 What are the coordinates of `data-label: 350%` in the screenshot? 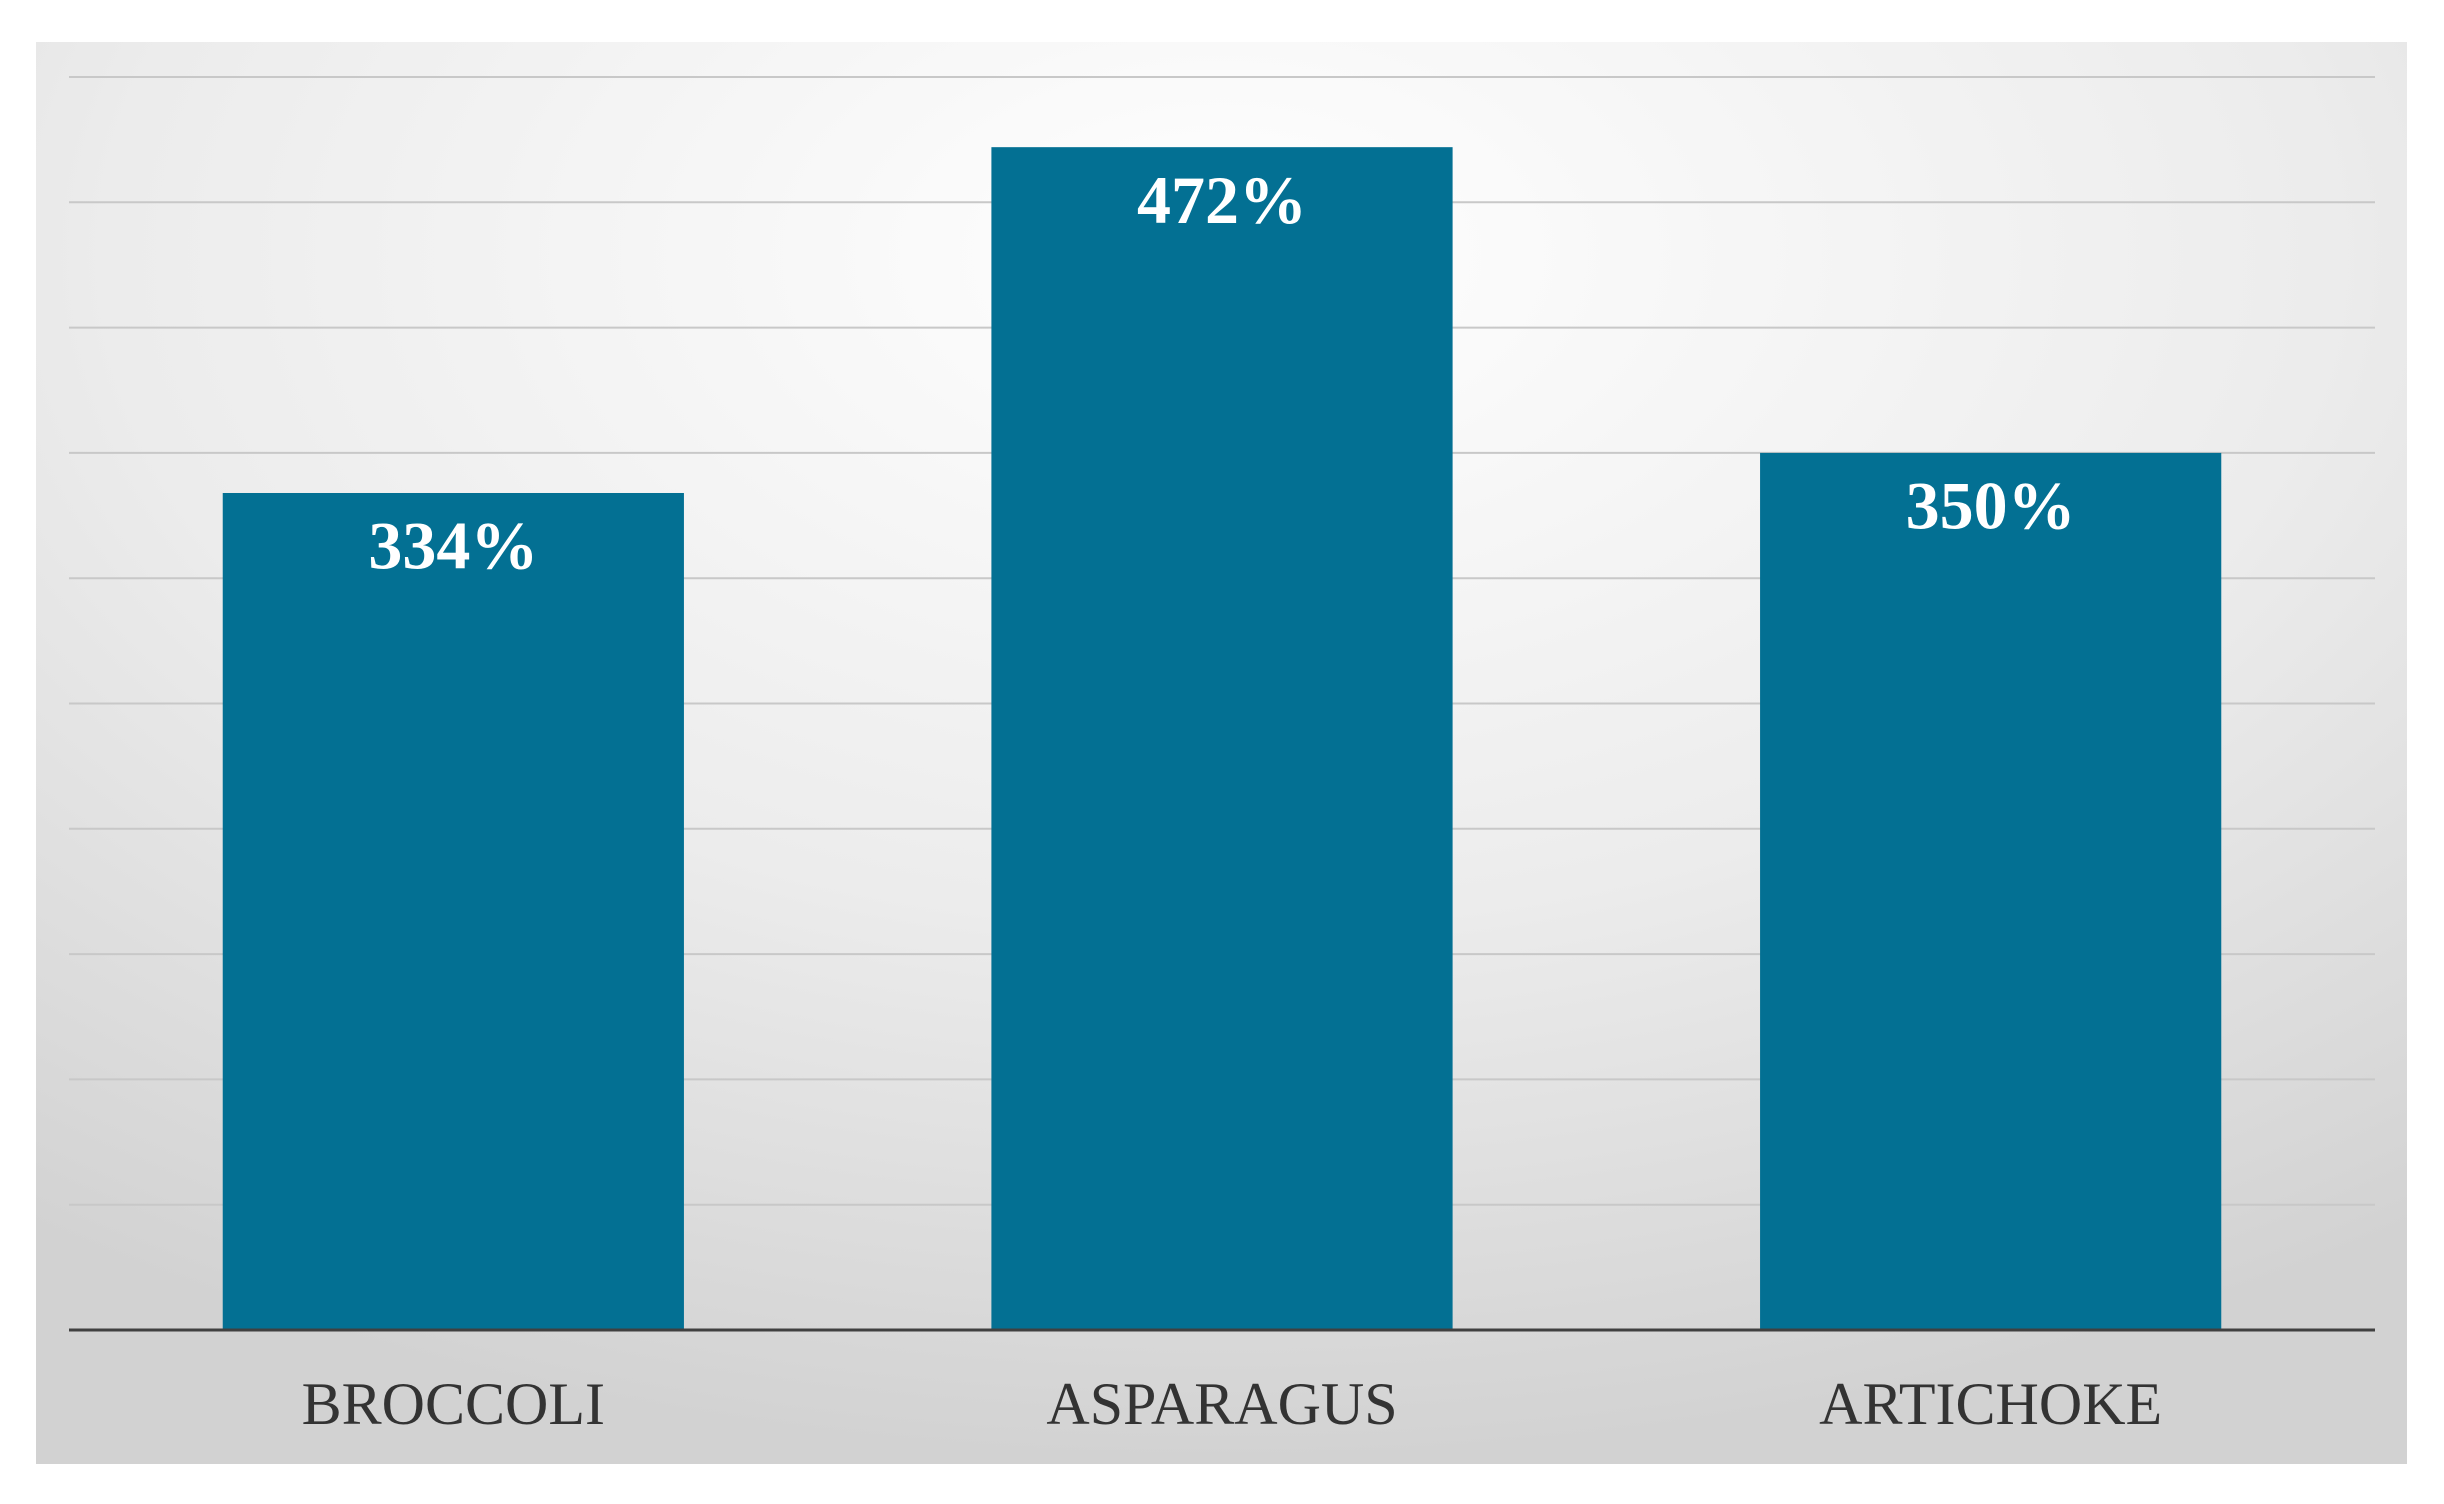 It's located at (1991, 506).